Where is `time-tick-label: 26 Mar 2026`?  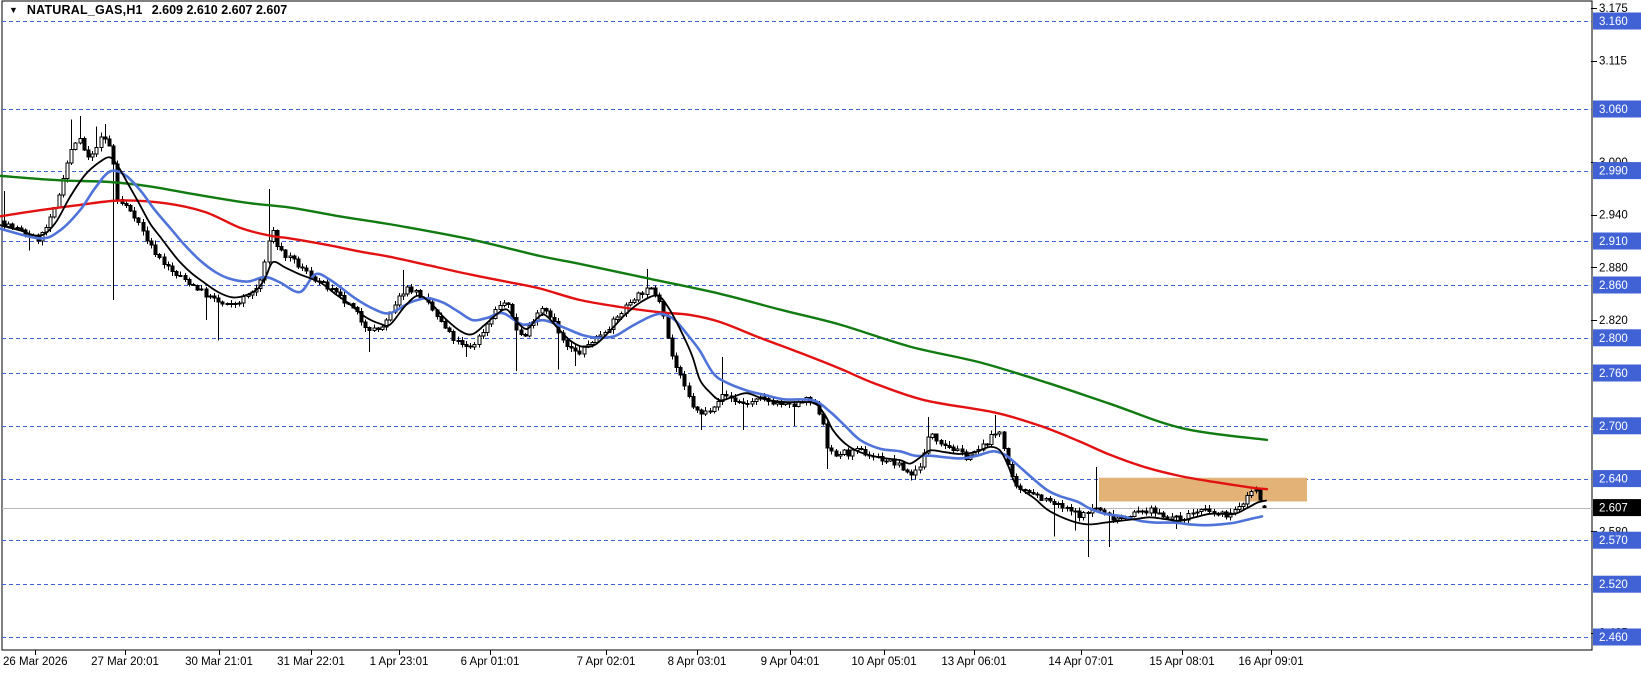
time-tick-label: 26 Mar 2026 is located at coordinates (35, 662).